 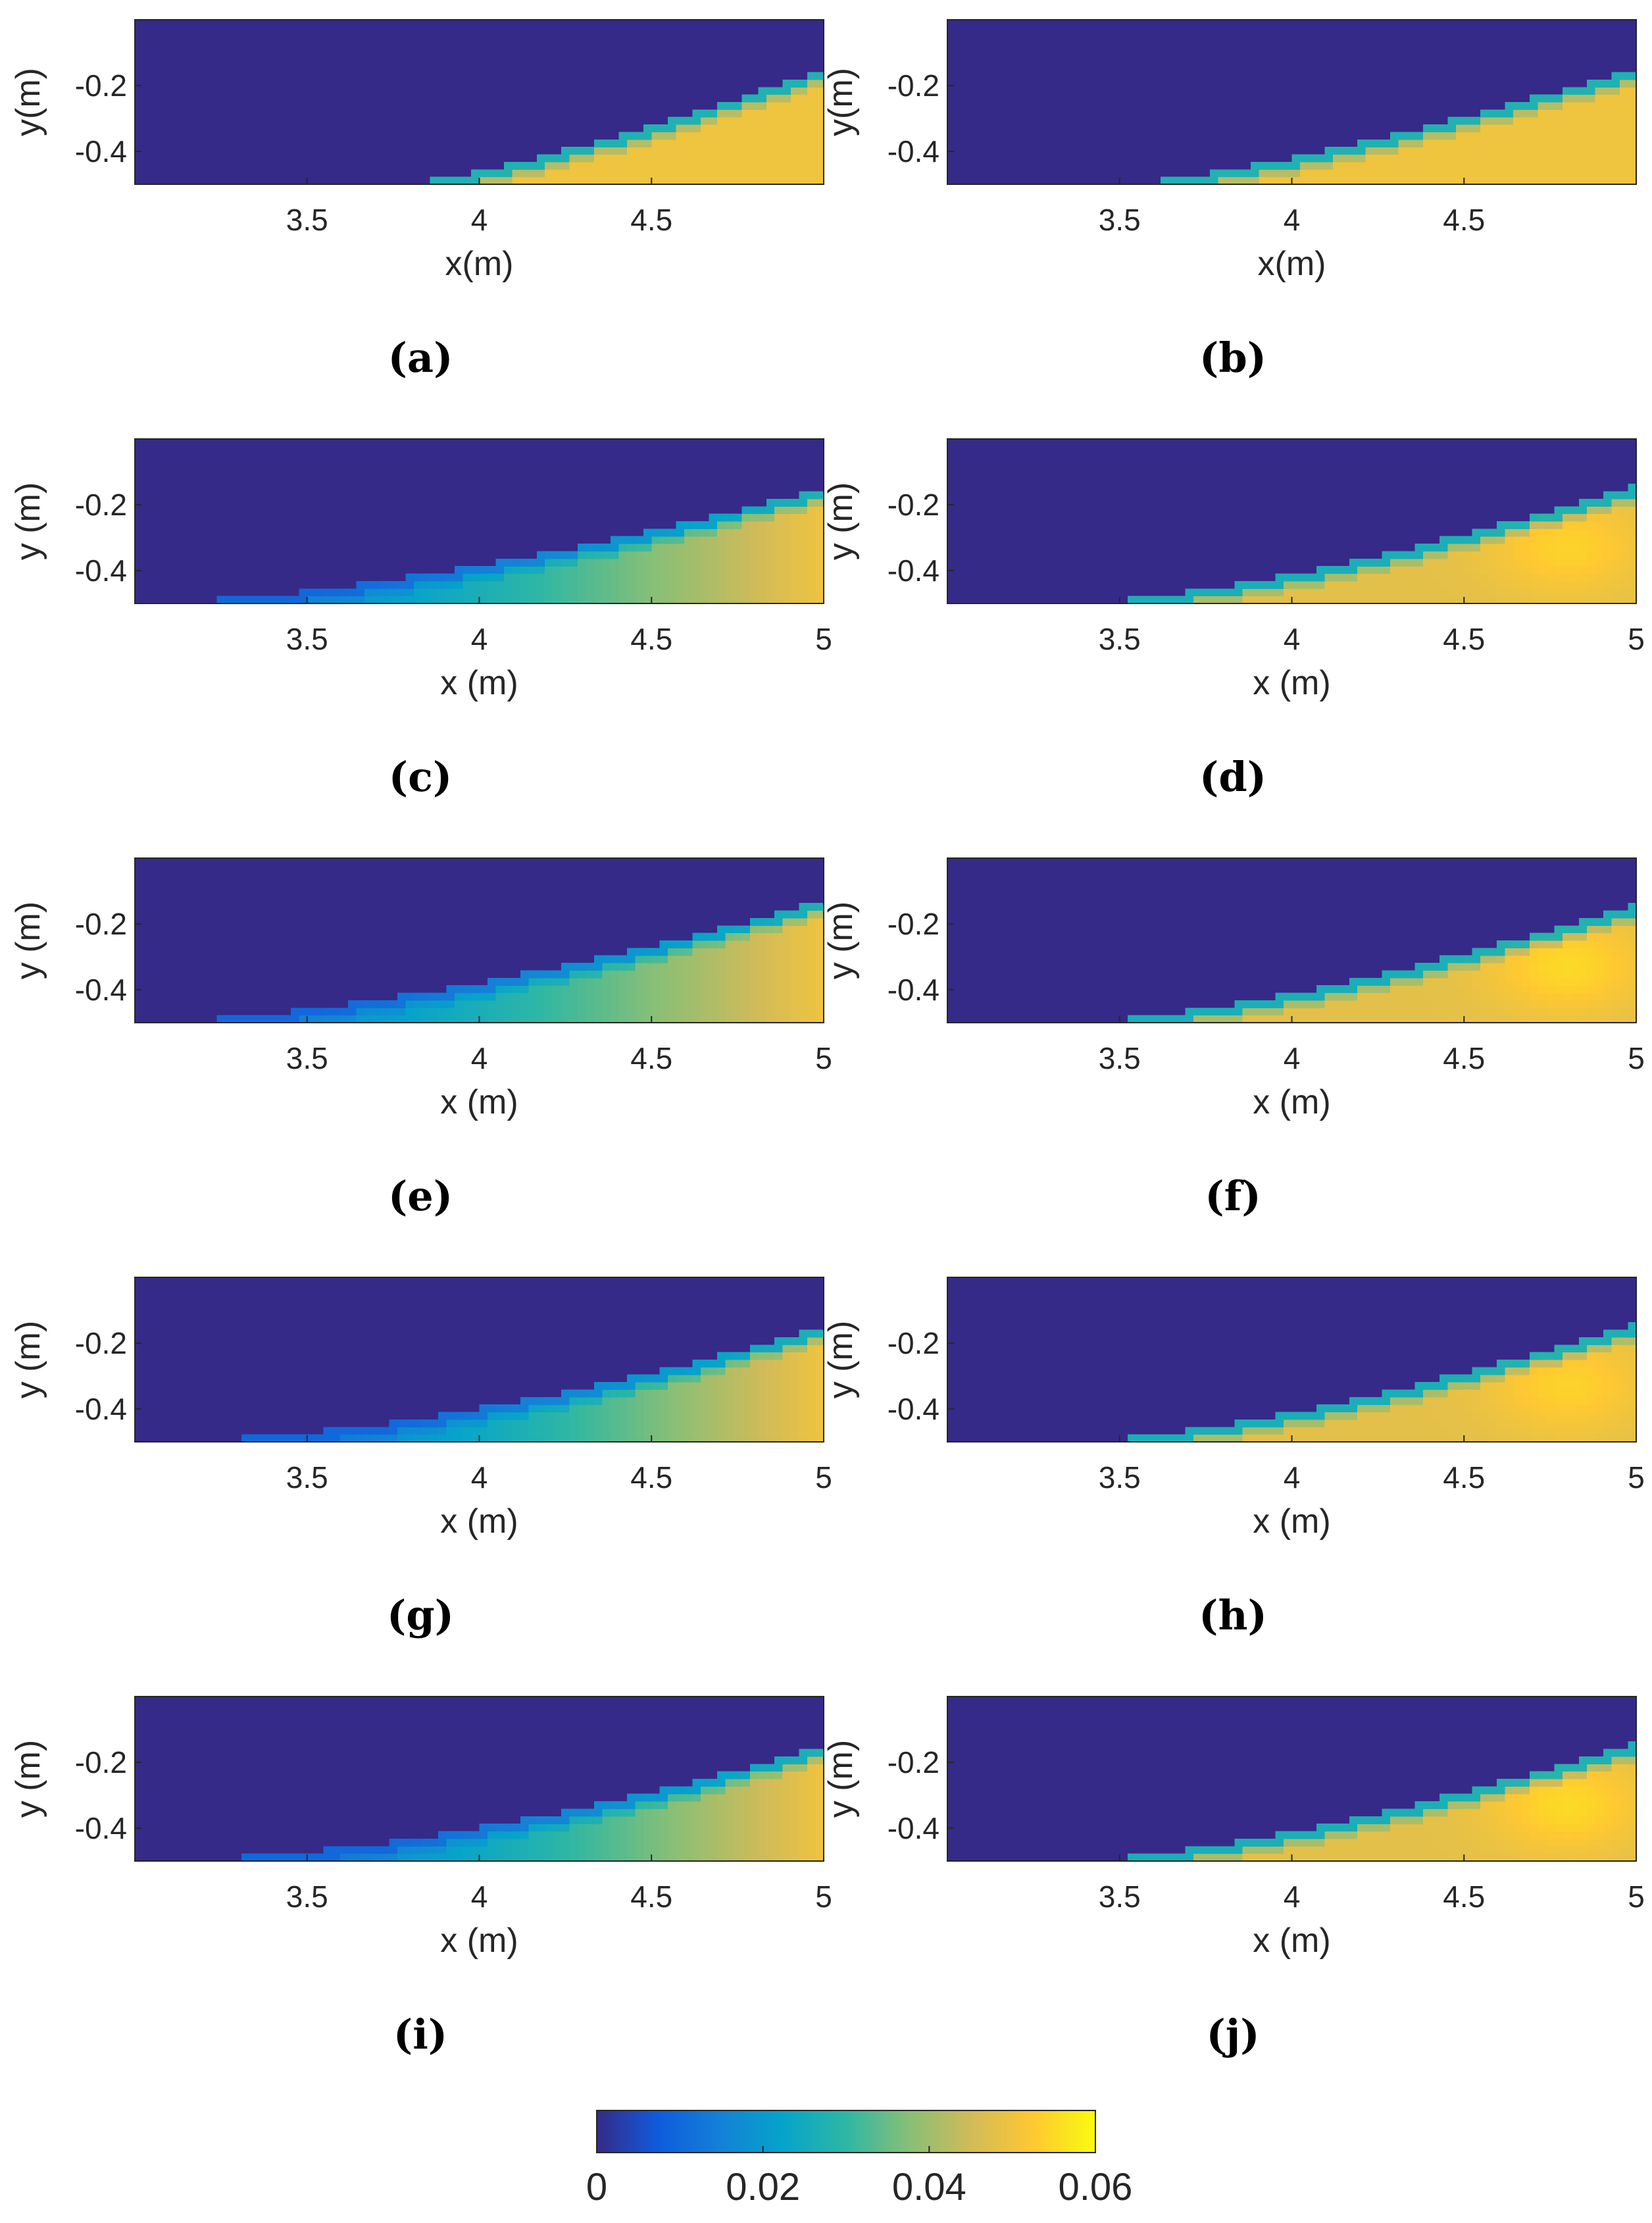 I want to click on subfigure-label: (d), so click(x=1233, y=777).